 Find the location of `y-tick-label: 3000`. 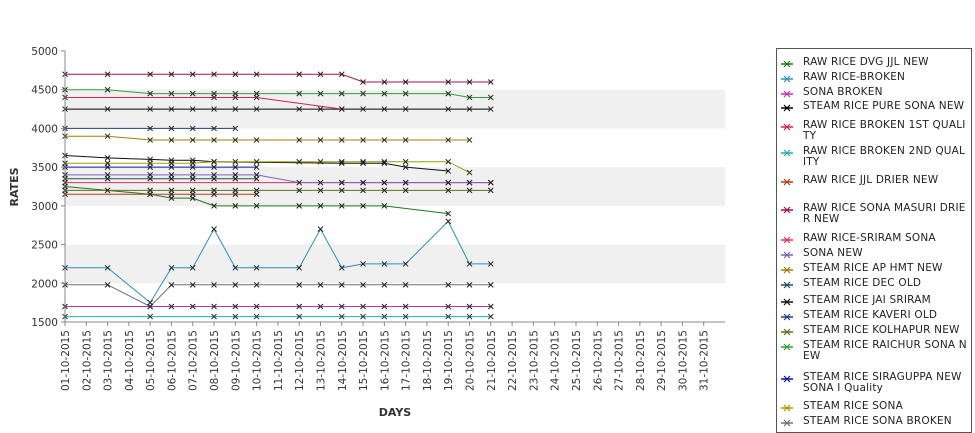

y-tick-label: 3000 is located at coordinates (44, 207).